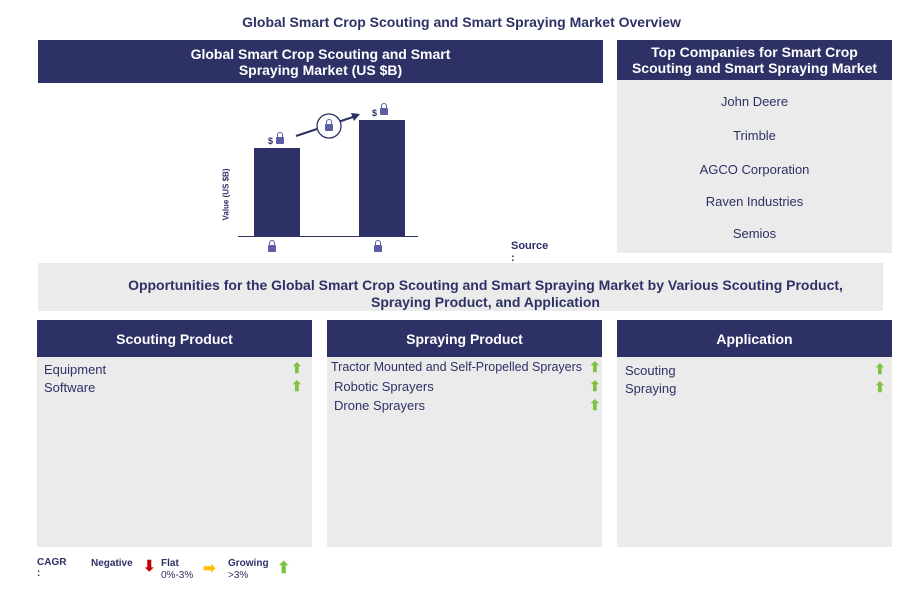 Image resolution: width=923 pixels, height=610 pixels. I want to click on company-item: Raven Industries, so click(754, 201).